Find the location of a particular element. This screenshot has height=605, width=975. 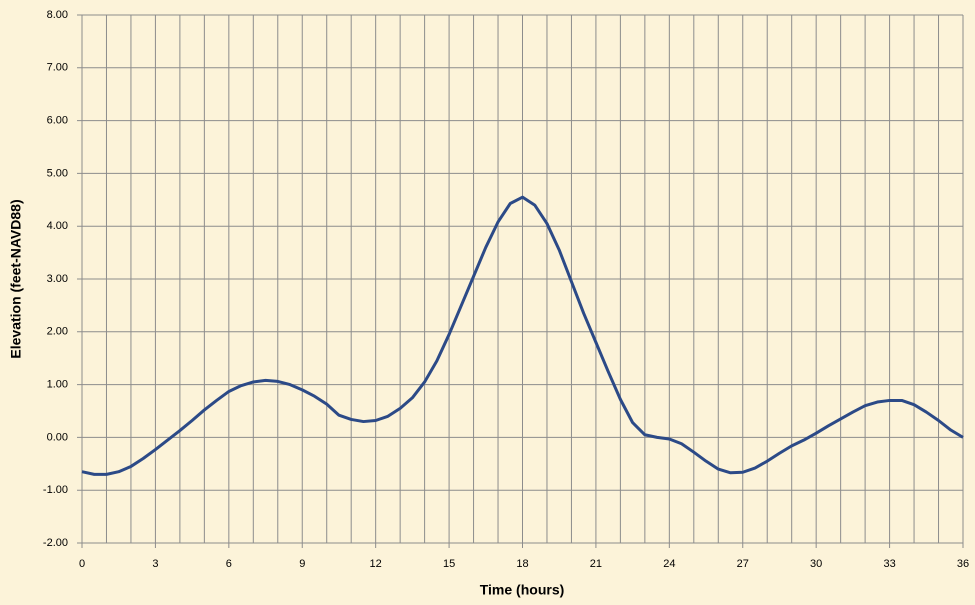

x-tick-label: 36 is located at coordinates (963, 564).